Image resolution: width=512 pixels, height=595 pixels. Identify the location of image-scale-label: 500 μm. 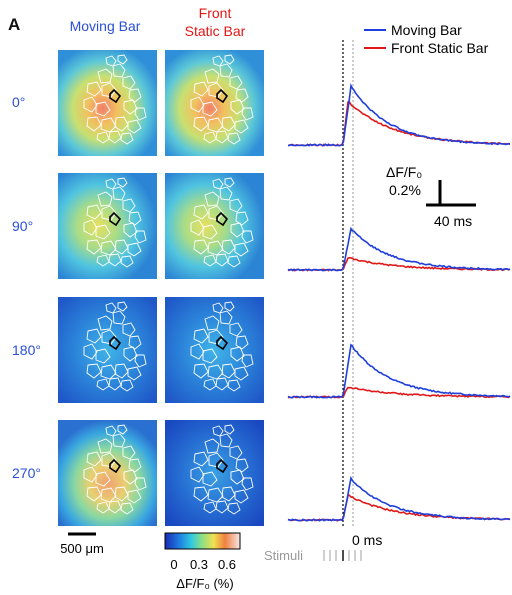
(82, 548).